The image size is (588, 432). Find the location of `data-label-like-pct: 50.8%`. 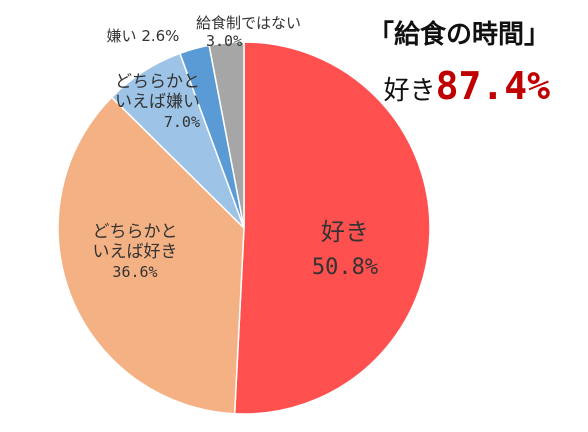

data-label-like-pct: 50.8% is located at coordinates (345, 267).